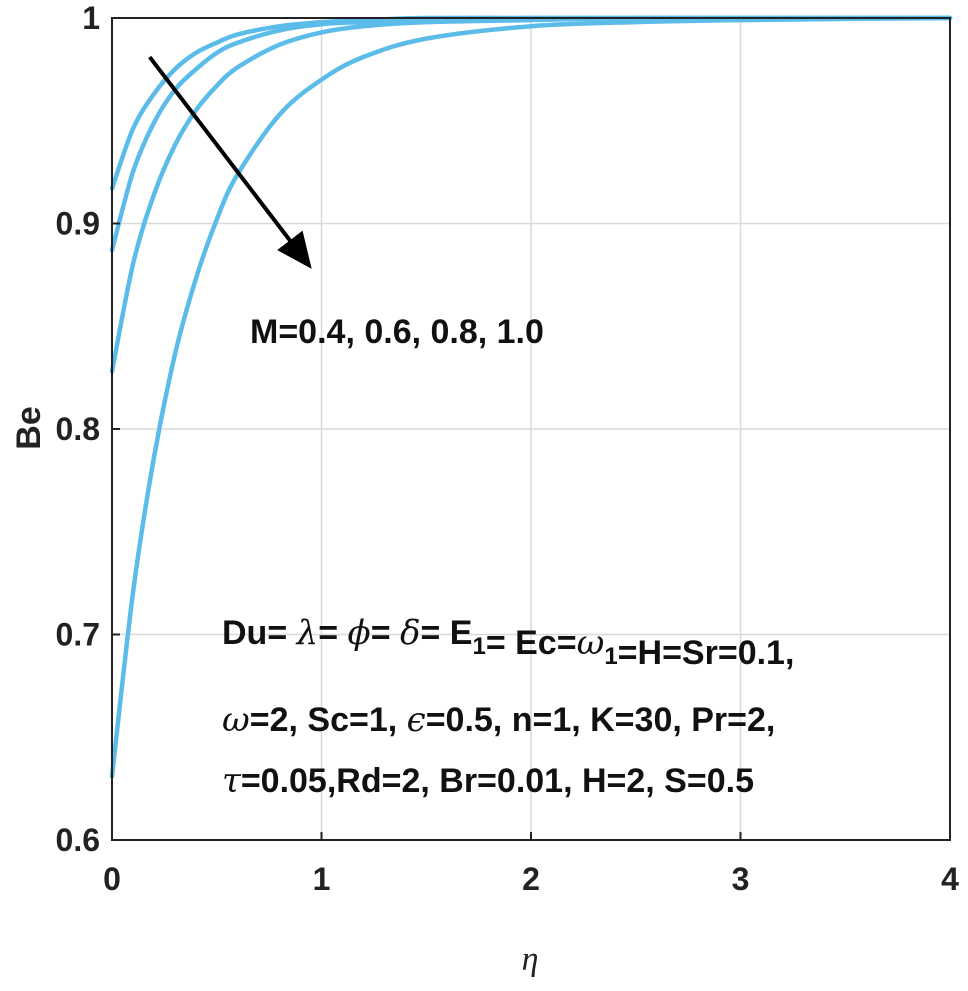 The image size is (968, 991). I want to click on y-axis-label: Be, so click(29, 427).